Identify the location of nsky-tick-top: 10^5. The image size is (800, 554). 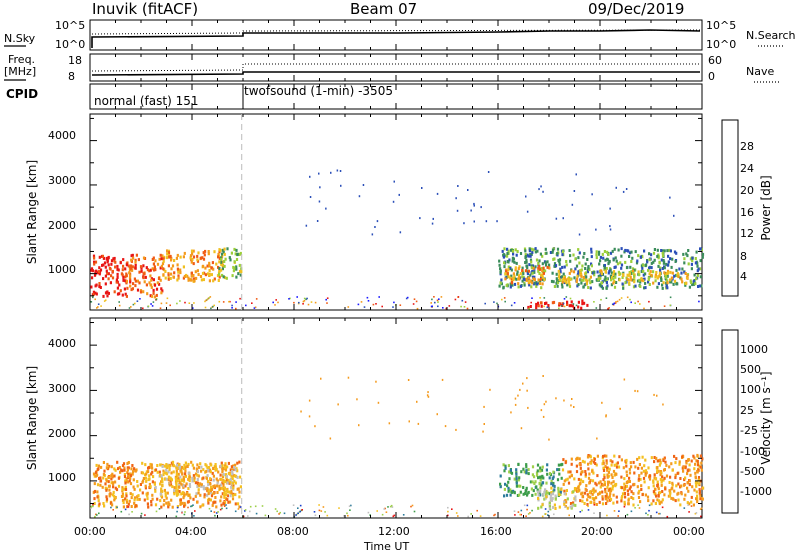
(70, 25).